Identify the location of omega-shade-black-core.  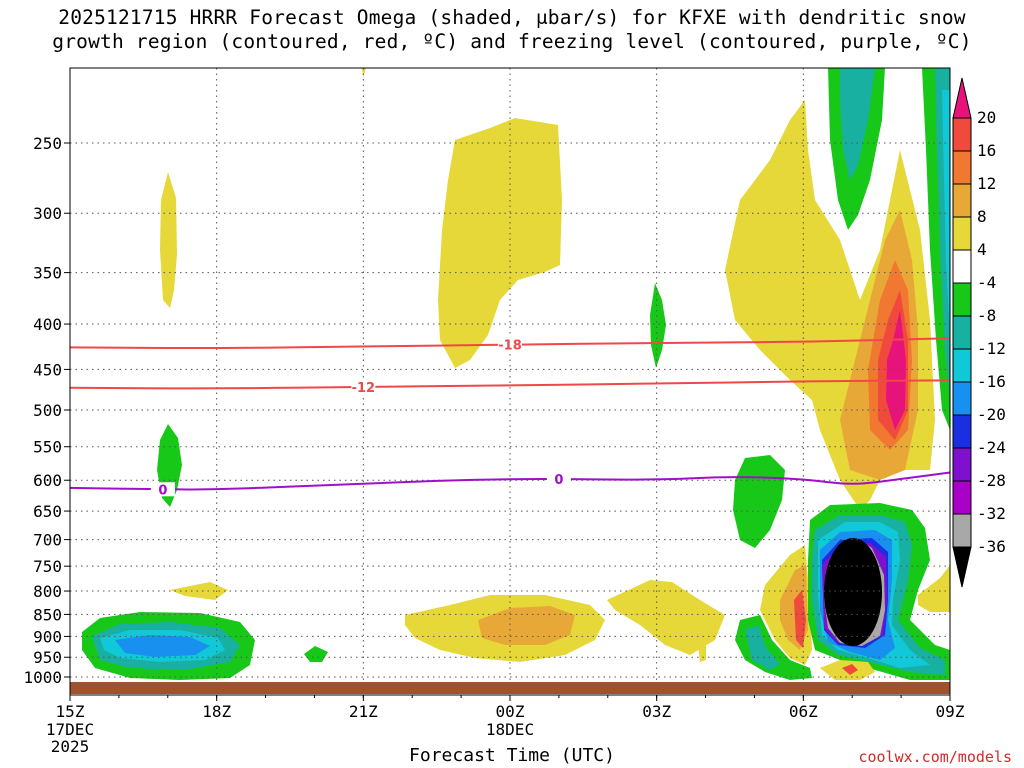
(853, 592).